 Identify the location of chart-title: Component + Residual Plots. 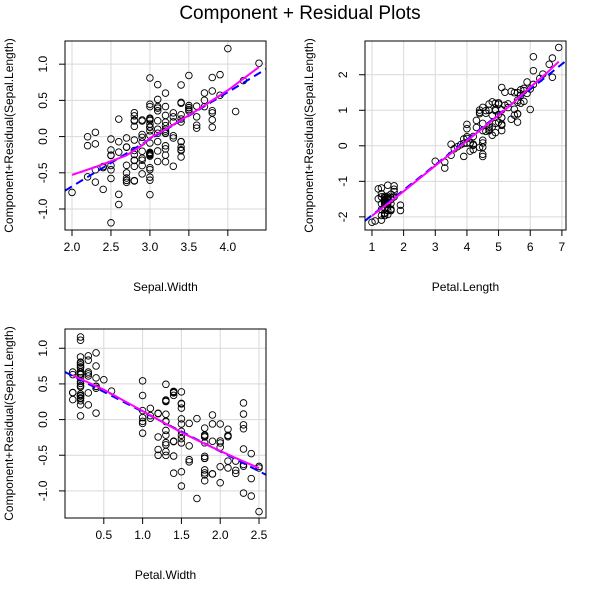
(300, 13).